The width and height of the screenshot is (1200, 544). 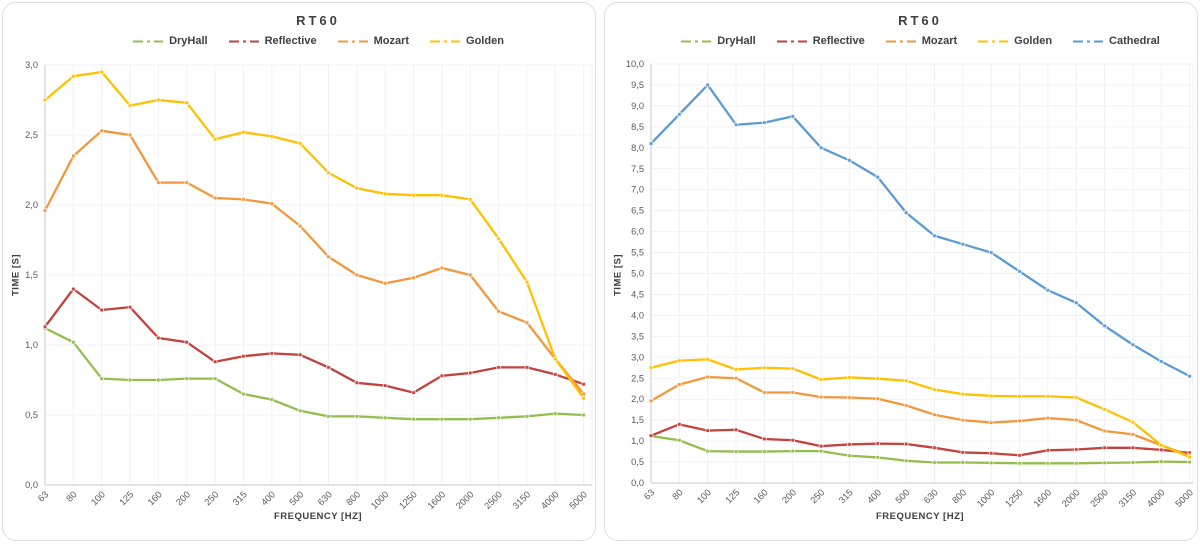 What do you see at coordinates (817, 496) in the screenshot?
I see `x-tick-label: 250` at bounding box center [817, 496].